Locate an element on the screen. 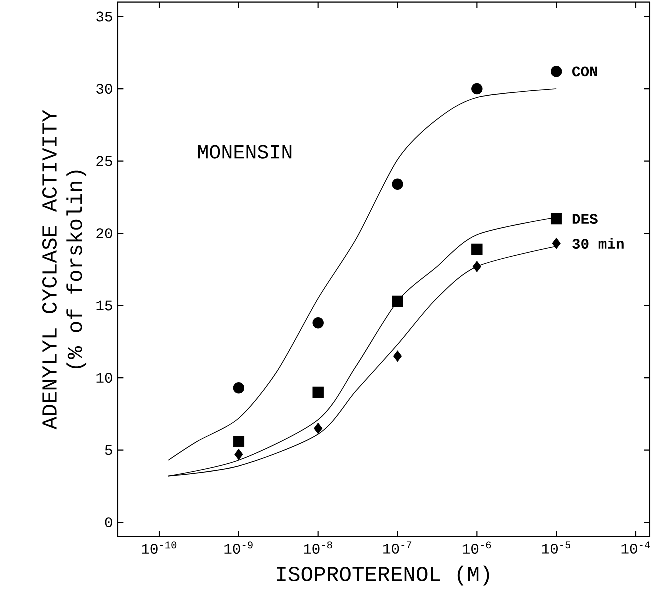  annotation: MONENSIN is located at coordinates (245, 152).